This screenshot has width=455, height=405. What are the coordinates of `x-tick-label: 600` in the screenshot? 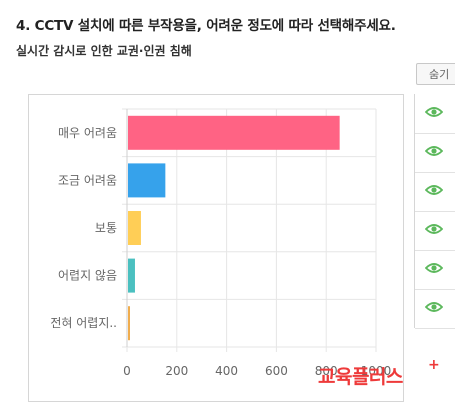 It's located at (276, 371).